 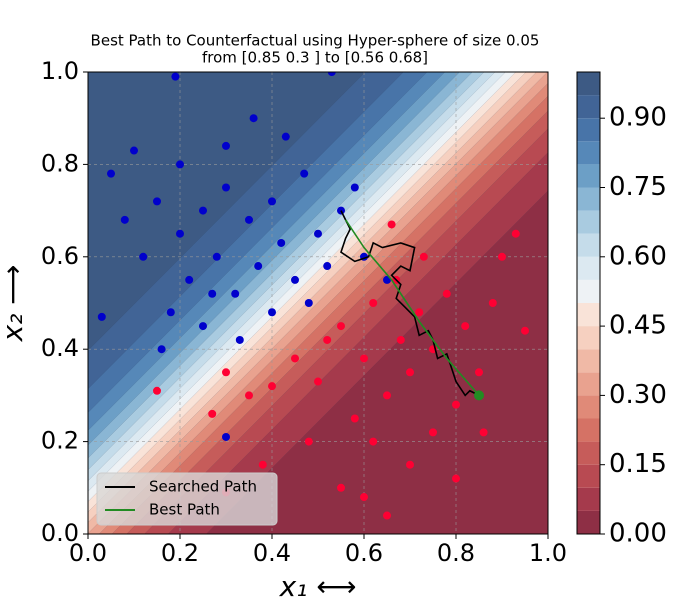 What do you see at coordinates (638, 187) in the screenshot?
I see `colorbar-tick-label: 0.75` at bounding box center [638, 187].